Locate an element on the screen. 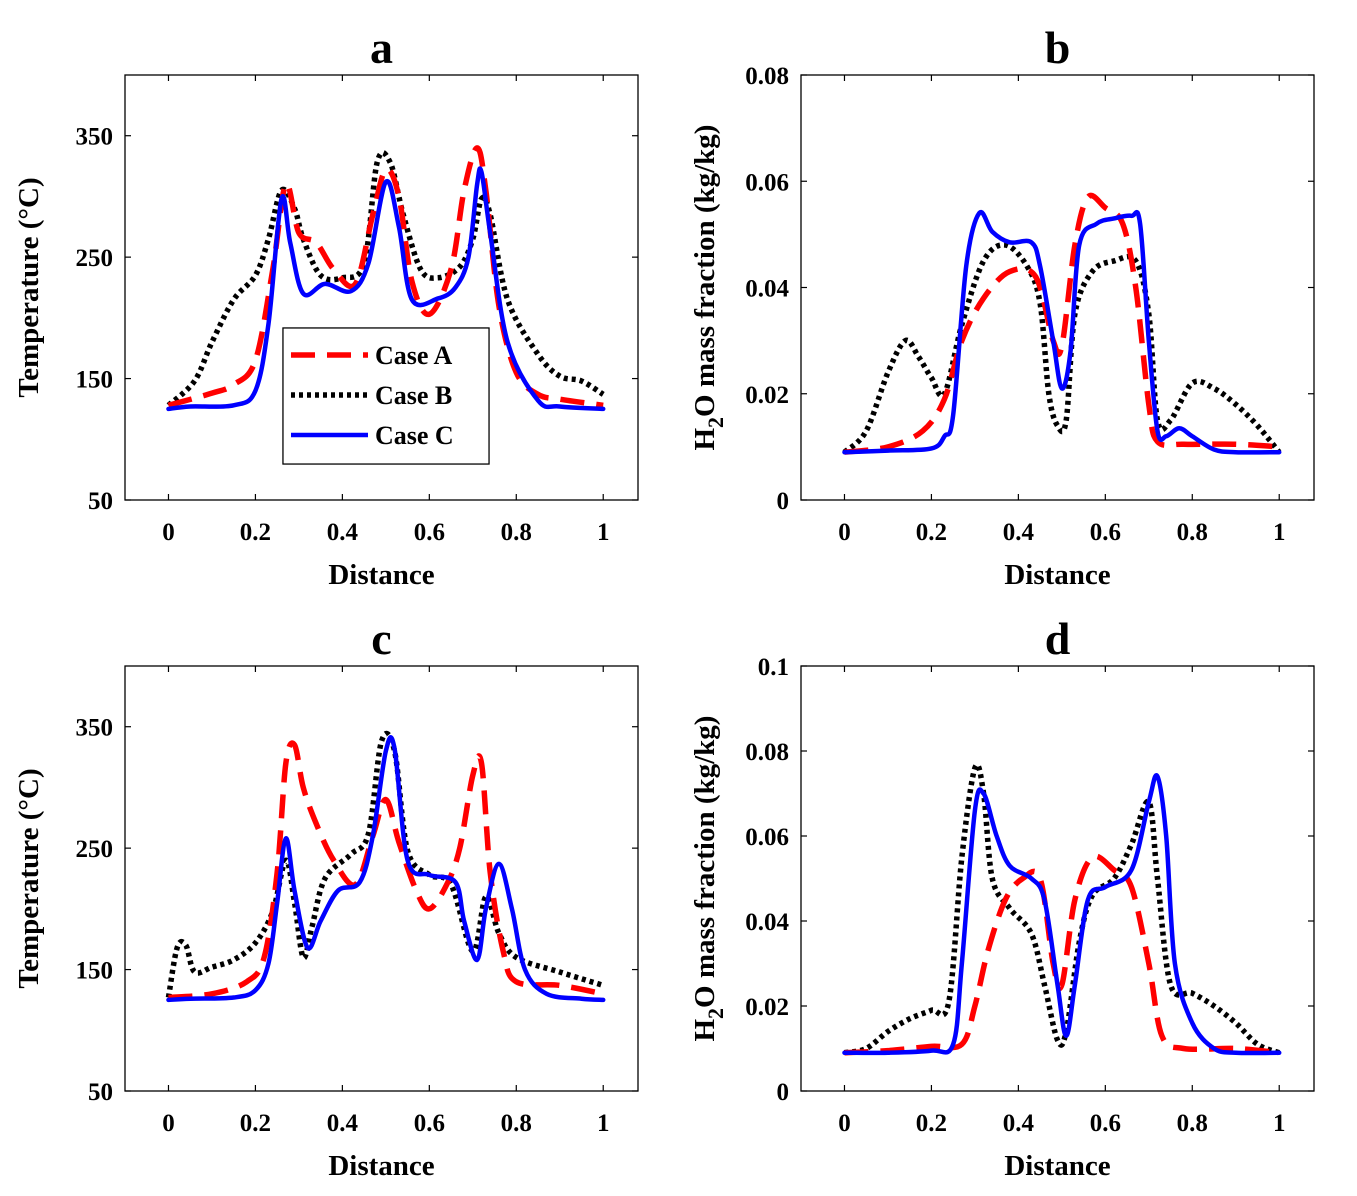  panel-title: a is located at coordinates (381, 47).